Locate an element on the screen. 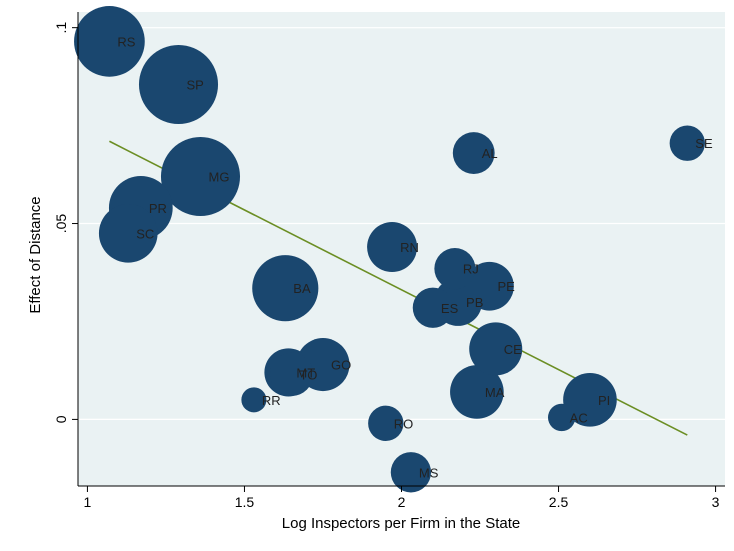  point-label-al: AL is located at coordinates (490, 153).